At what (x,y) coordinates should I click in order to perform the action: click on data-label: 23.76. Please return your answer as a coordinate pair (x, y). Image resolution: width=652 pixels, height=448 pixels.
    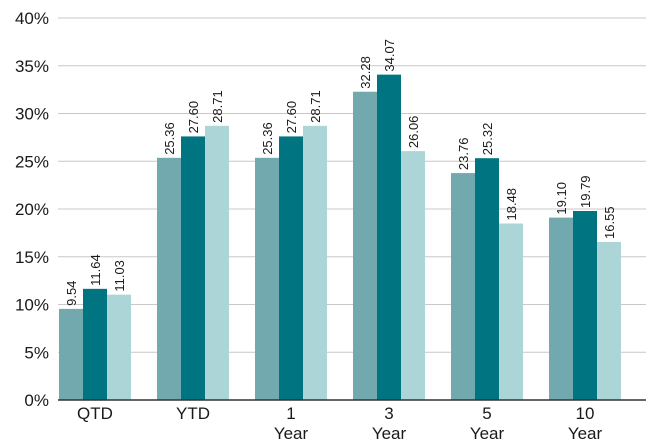
    Looking at the image, I should click on (463, 154).